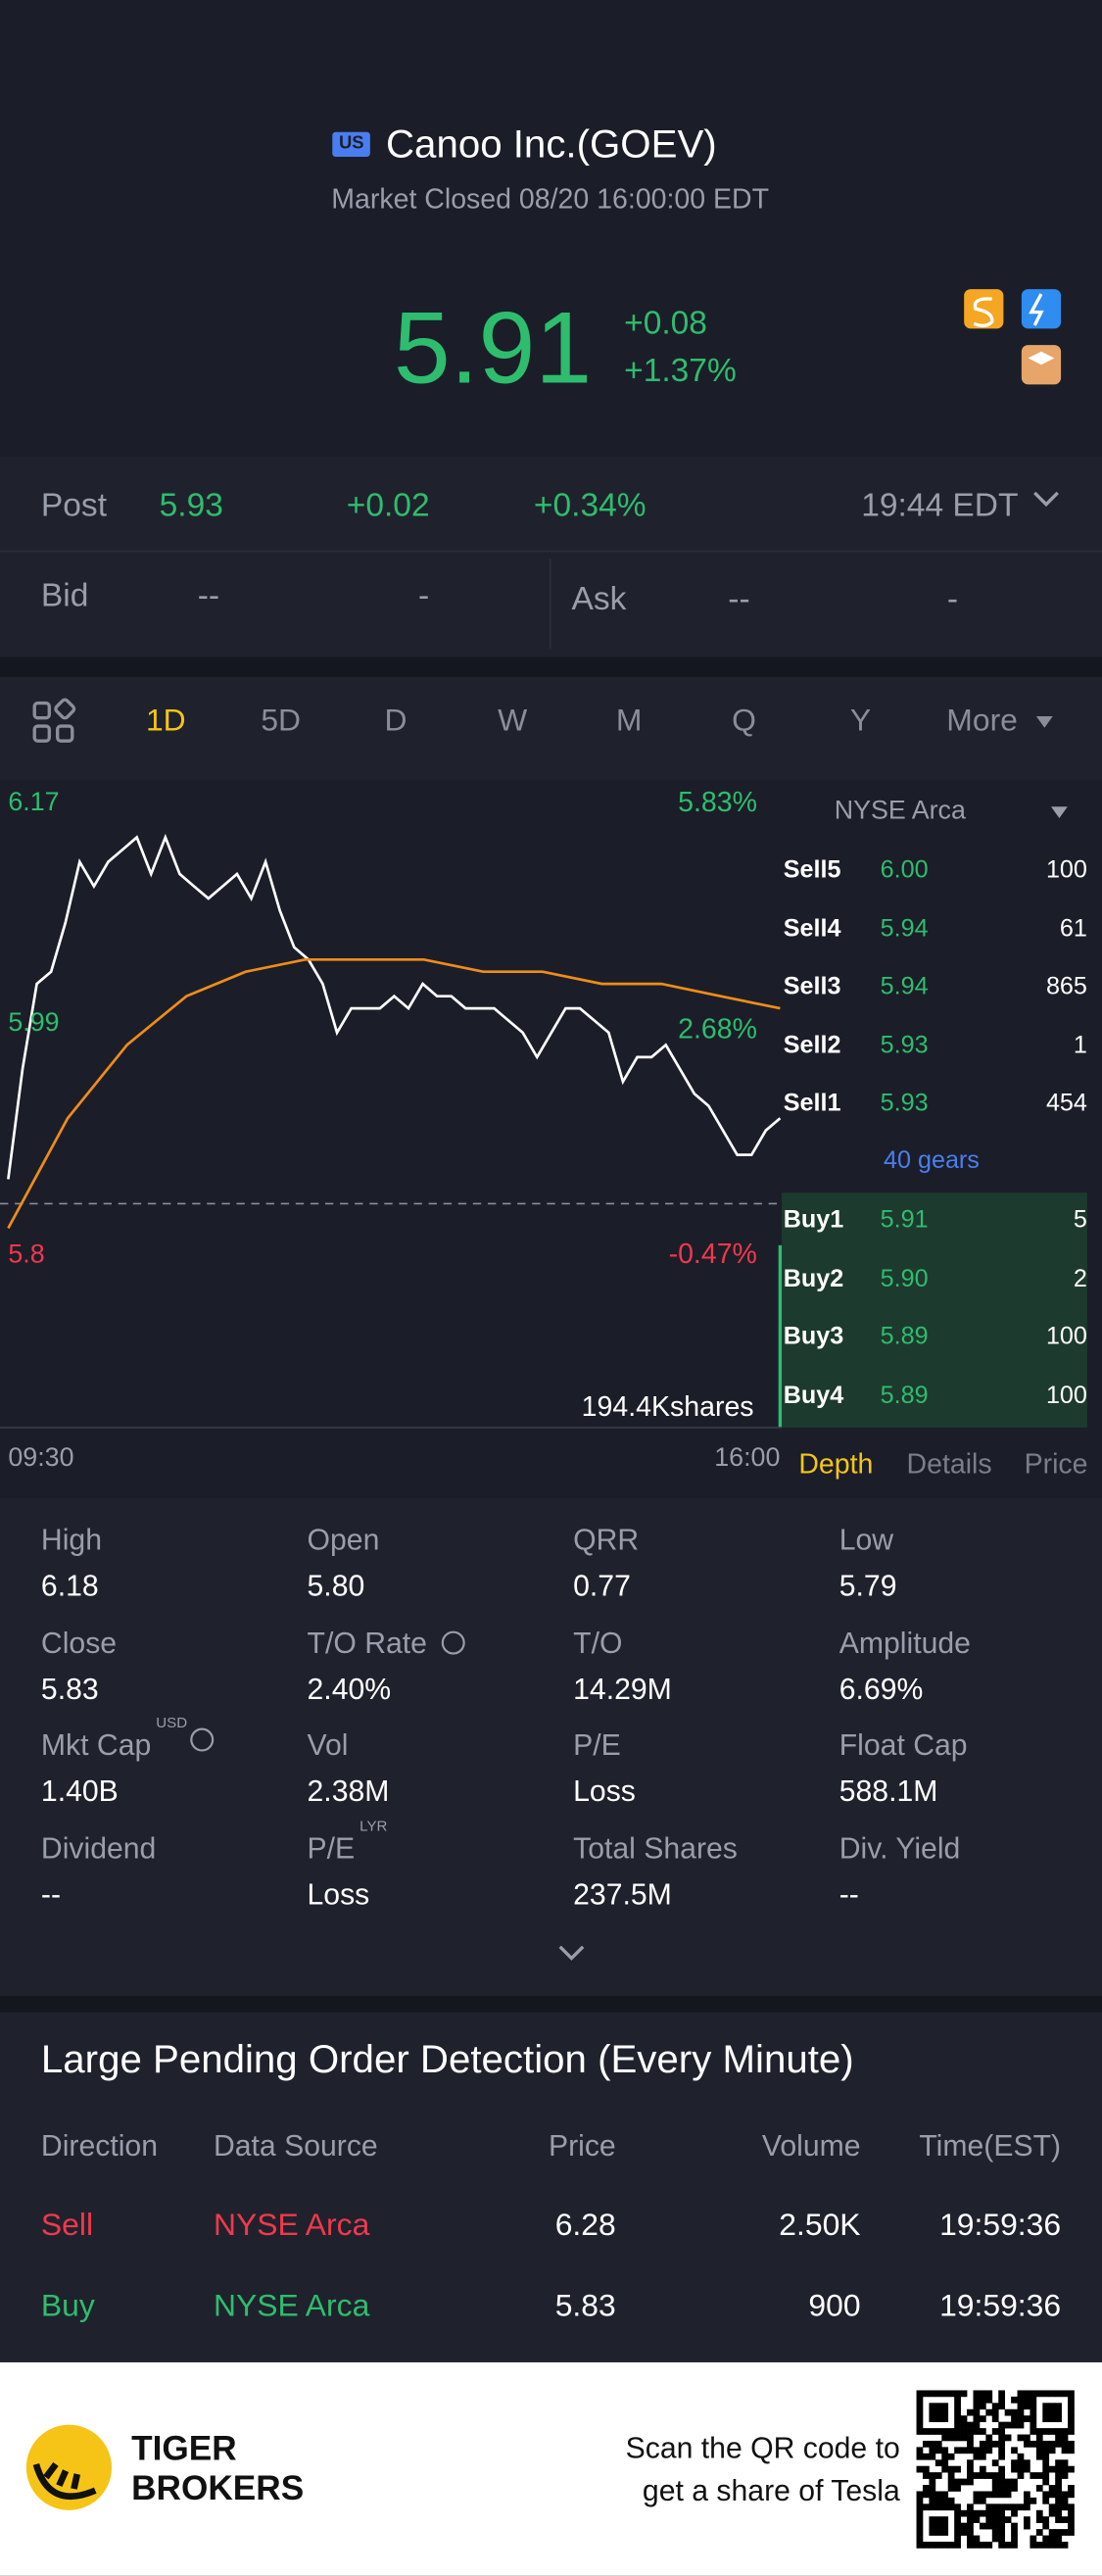 This screenshot has width=1102, height=2576. What do you see at coordinates (98, 1848) in the screenshot?
I see `stat-label: Dividend` at bounding box center [98, 1848].